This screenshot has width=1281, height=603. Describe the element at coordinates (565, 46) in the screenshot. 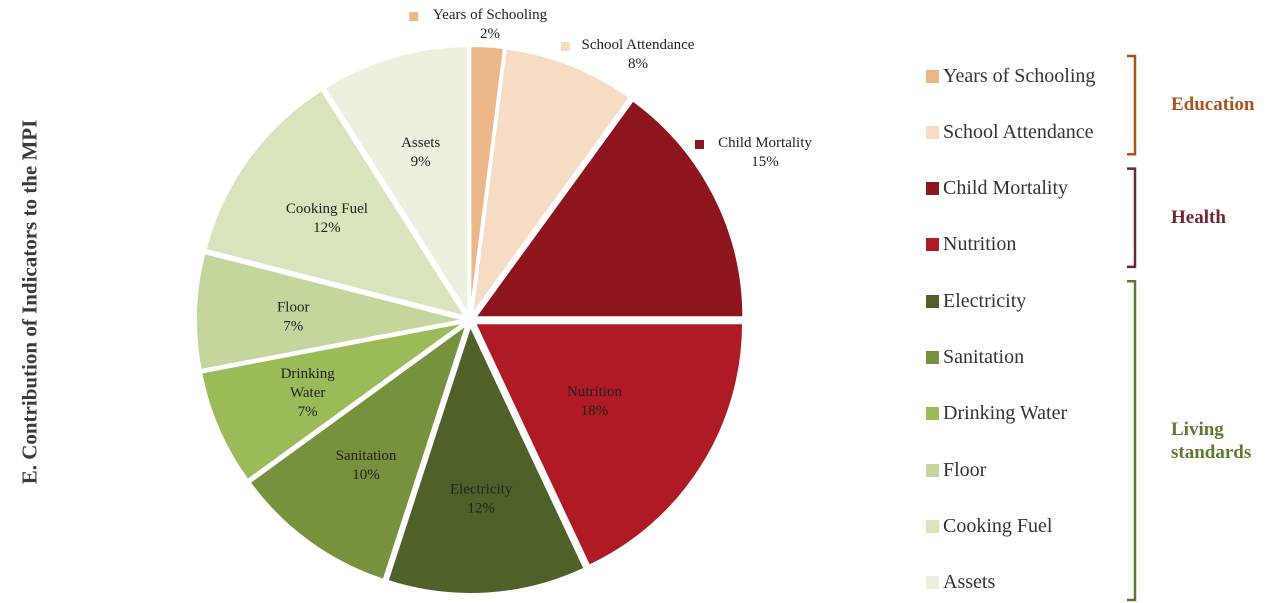

I see `data-label-swatch-school-attendance` at that location.